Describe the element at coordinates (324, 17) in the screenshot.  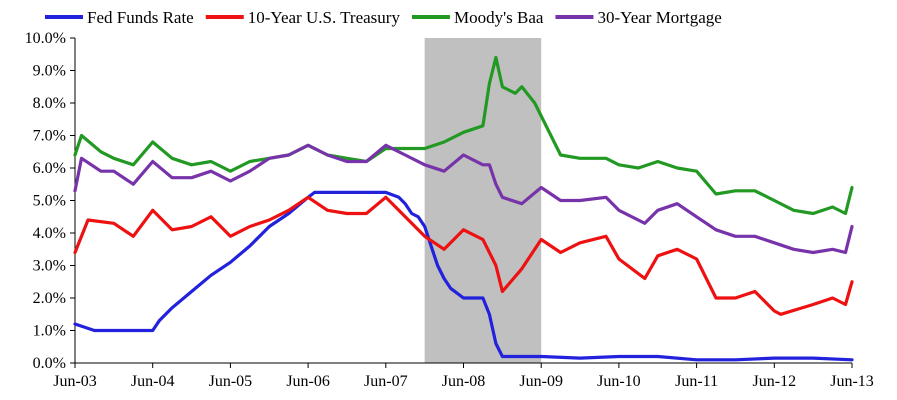
I see `legend-label: 10-Year U.S. Treasury` at that location.